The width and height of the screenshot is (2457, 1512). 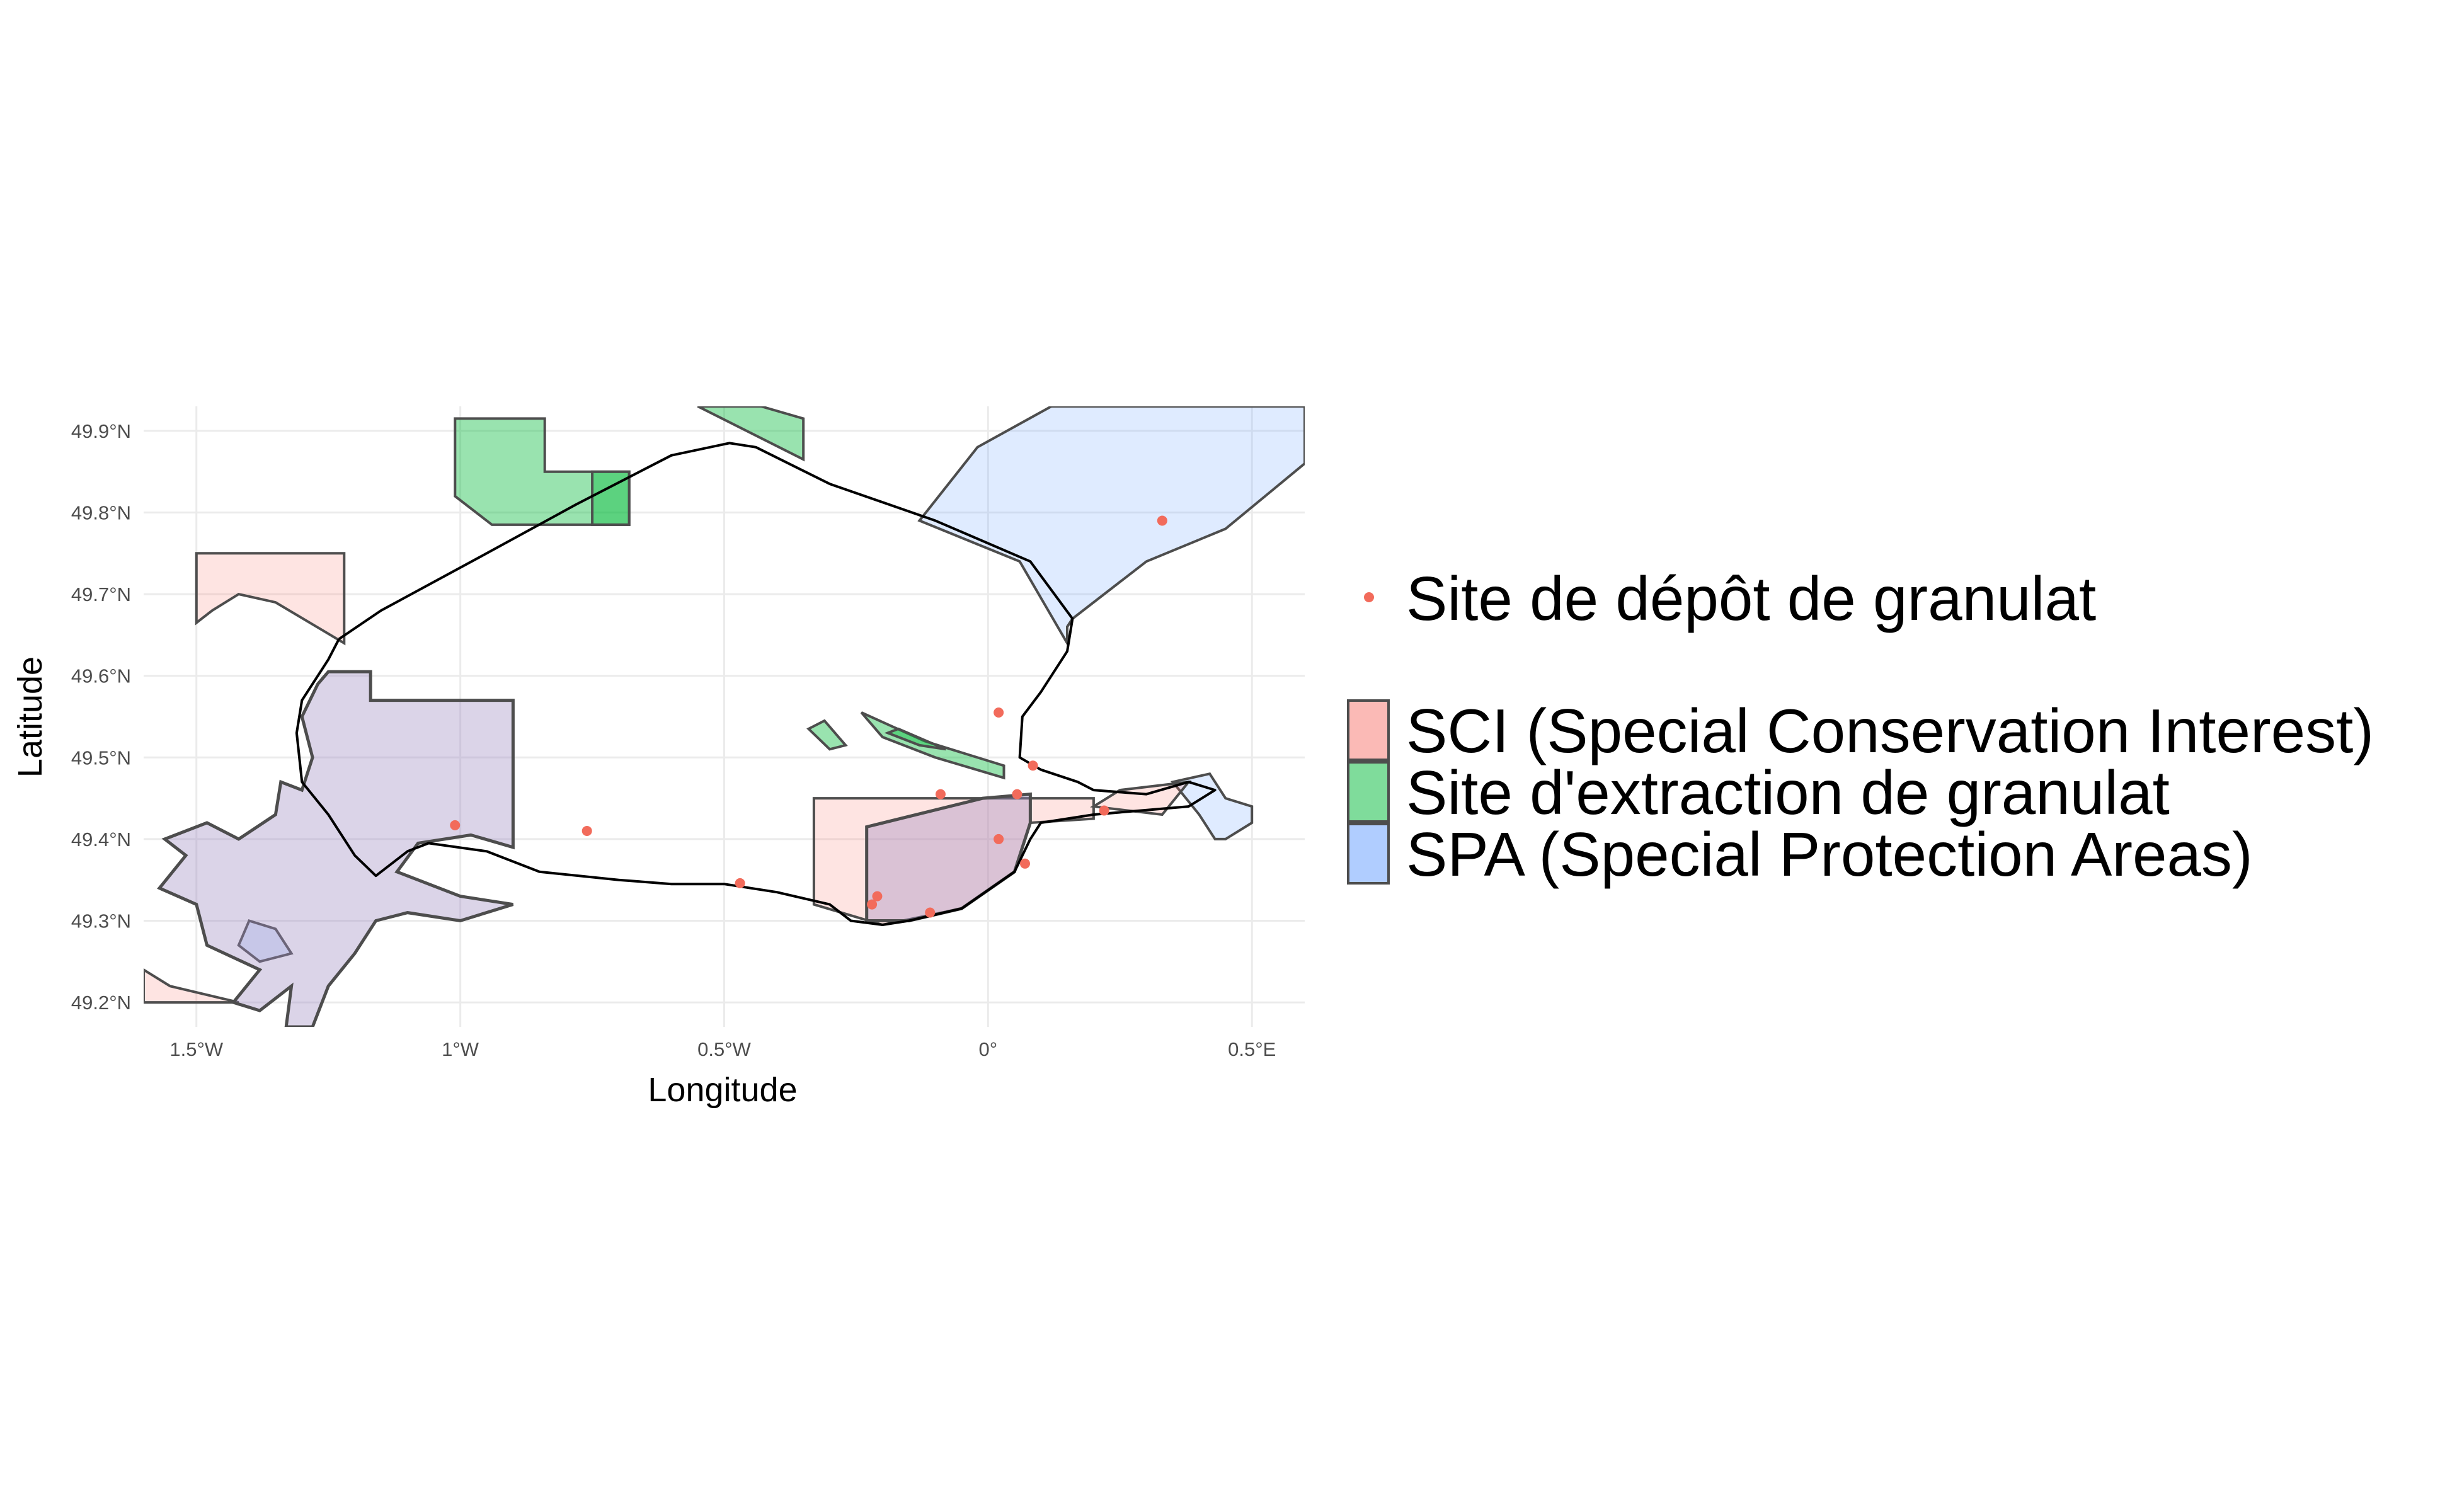 I want to click on y-tick-label: 49.4°N, so click(x=101, y=839).